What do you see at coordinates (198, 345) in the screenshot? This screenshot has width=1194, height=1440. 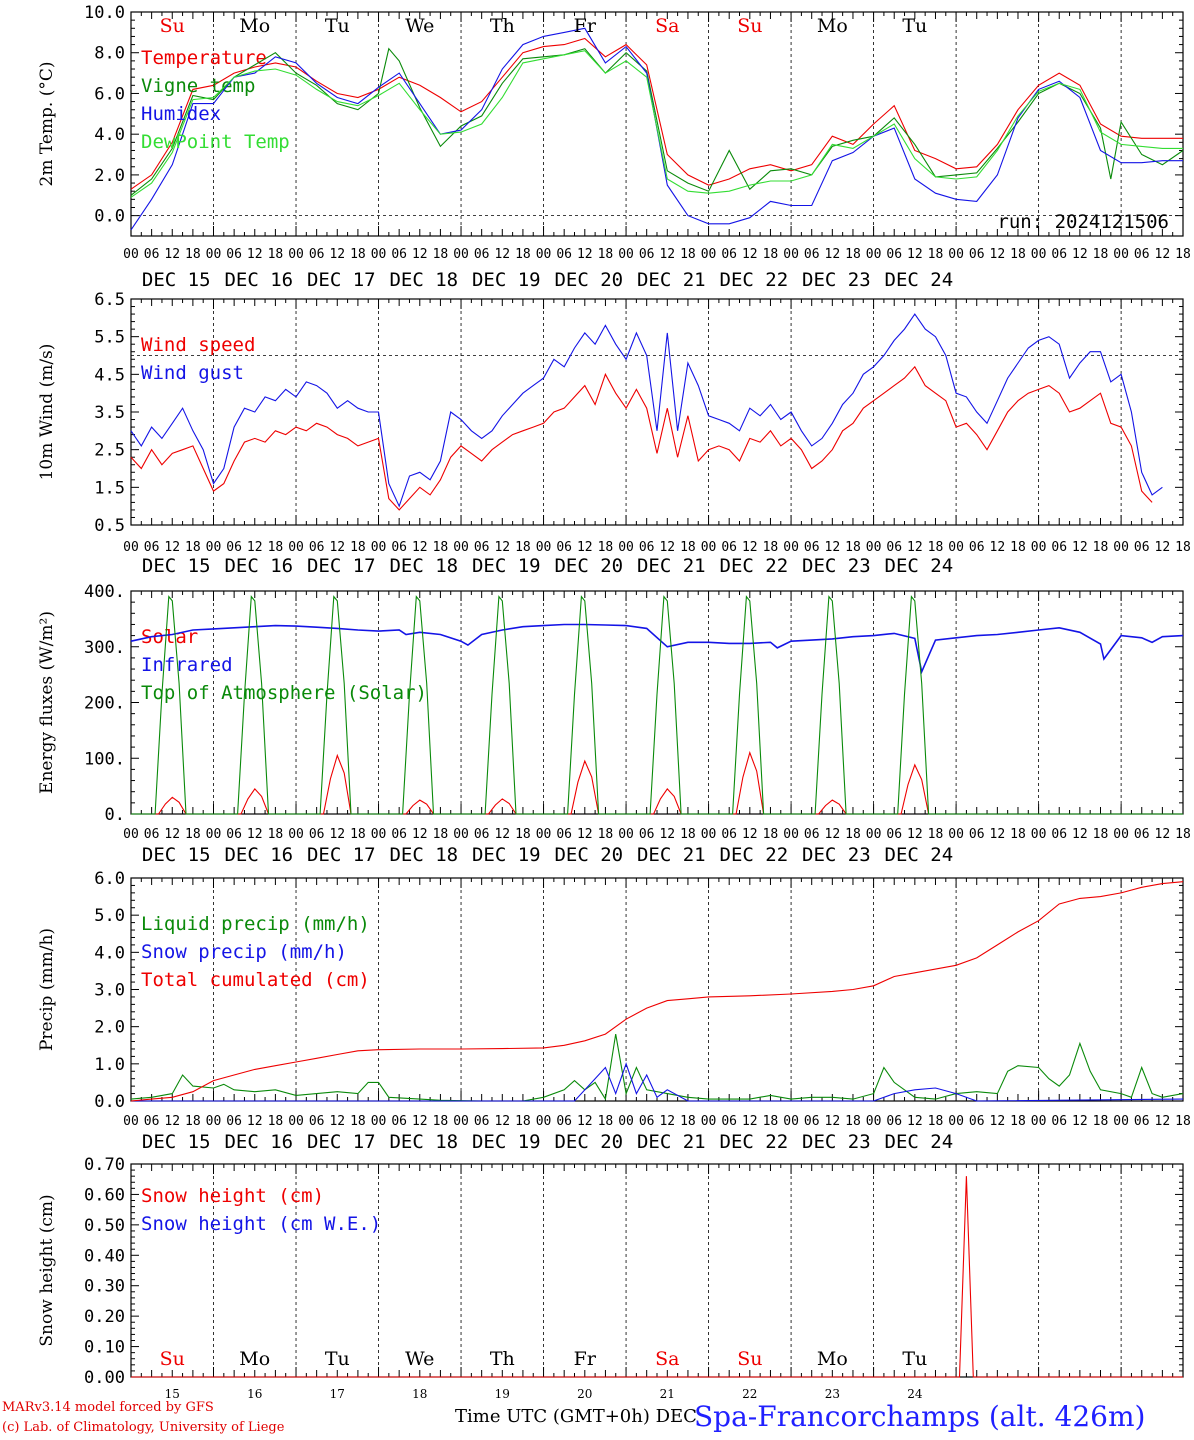 I see `legend-entry: Wind speed` at bounding box center [198, 345].